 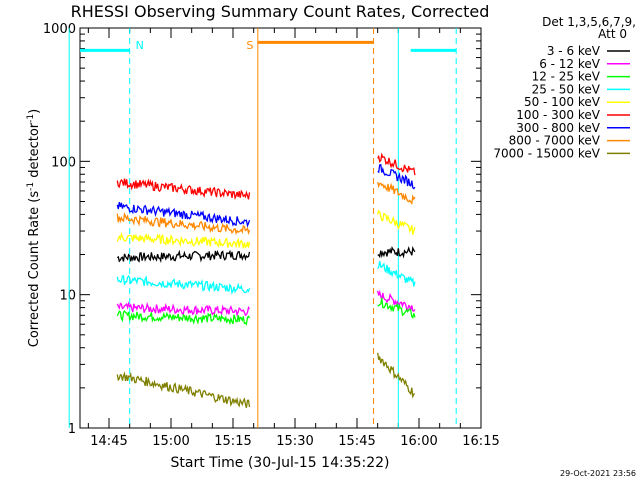 What do you see at coordinates (72, 429) in the screenshot?
I see `y-tick-label: 1` at bounding box center [72, 429].